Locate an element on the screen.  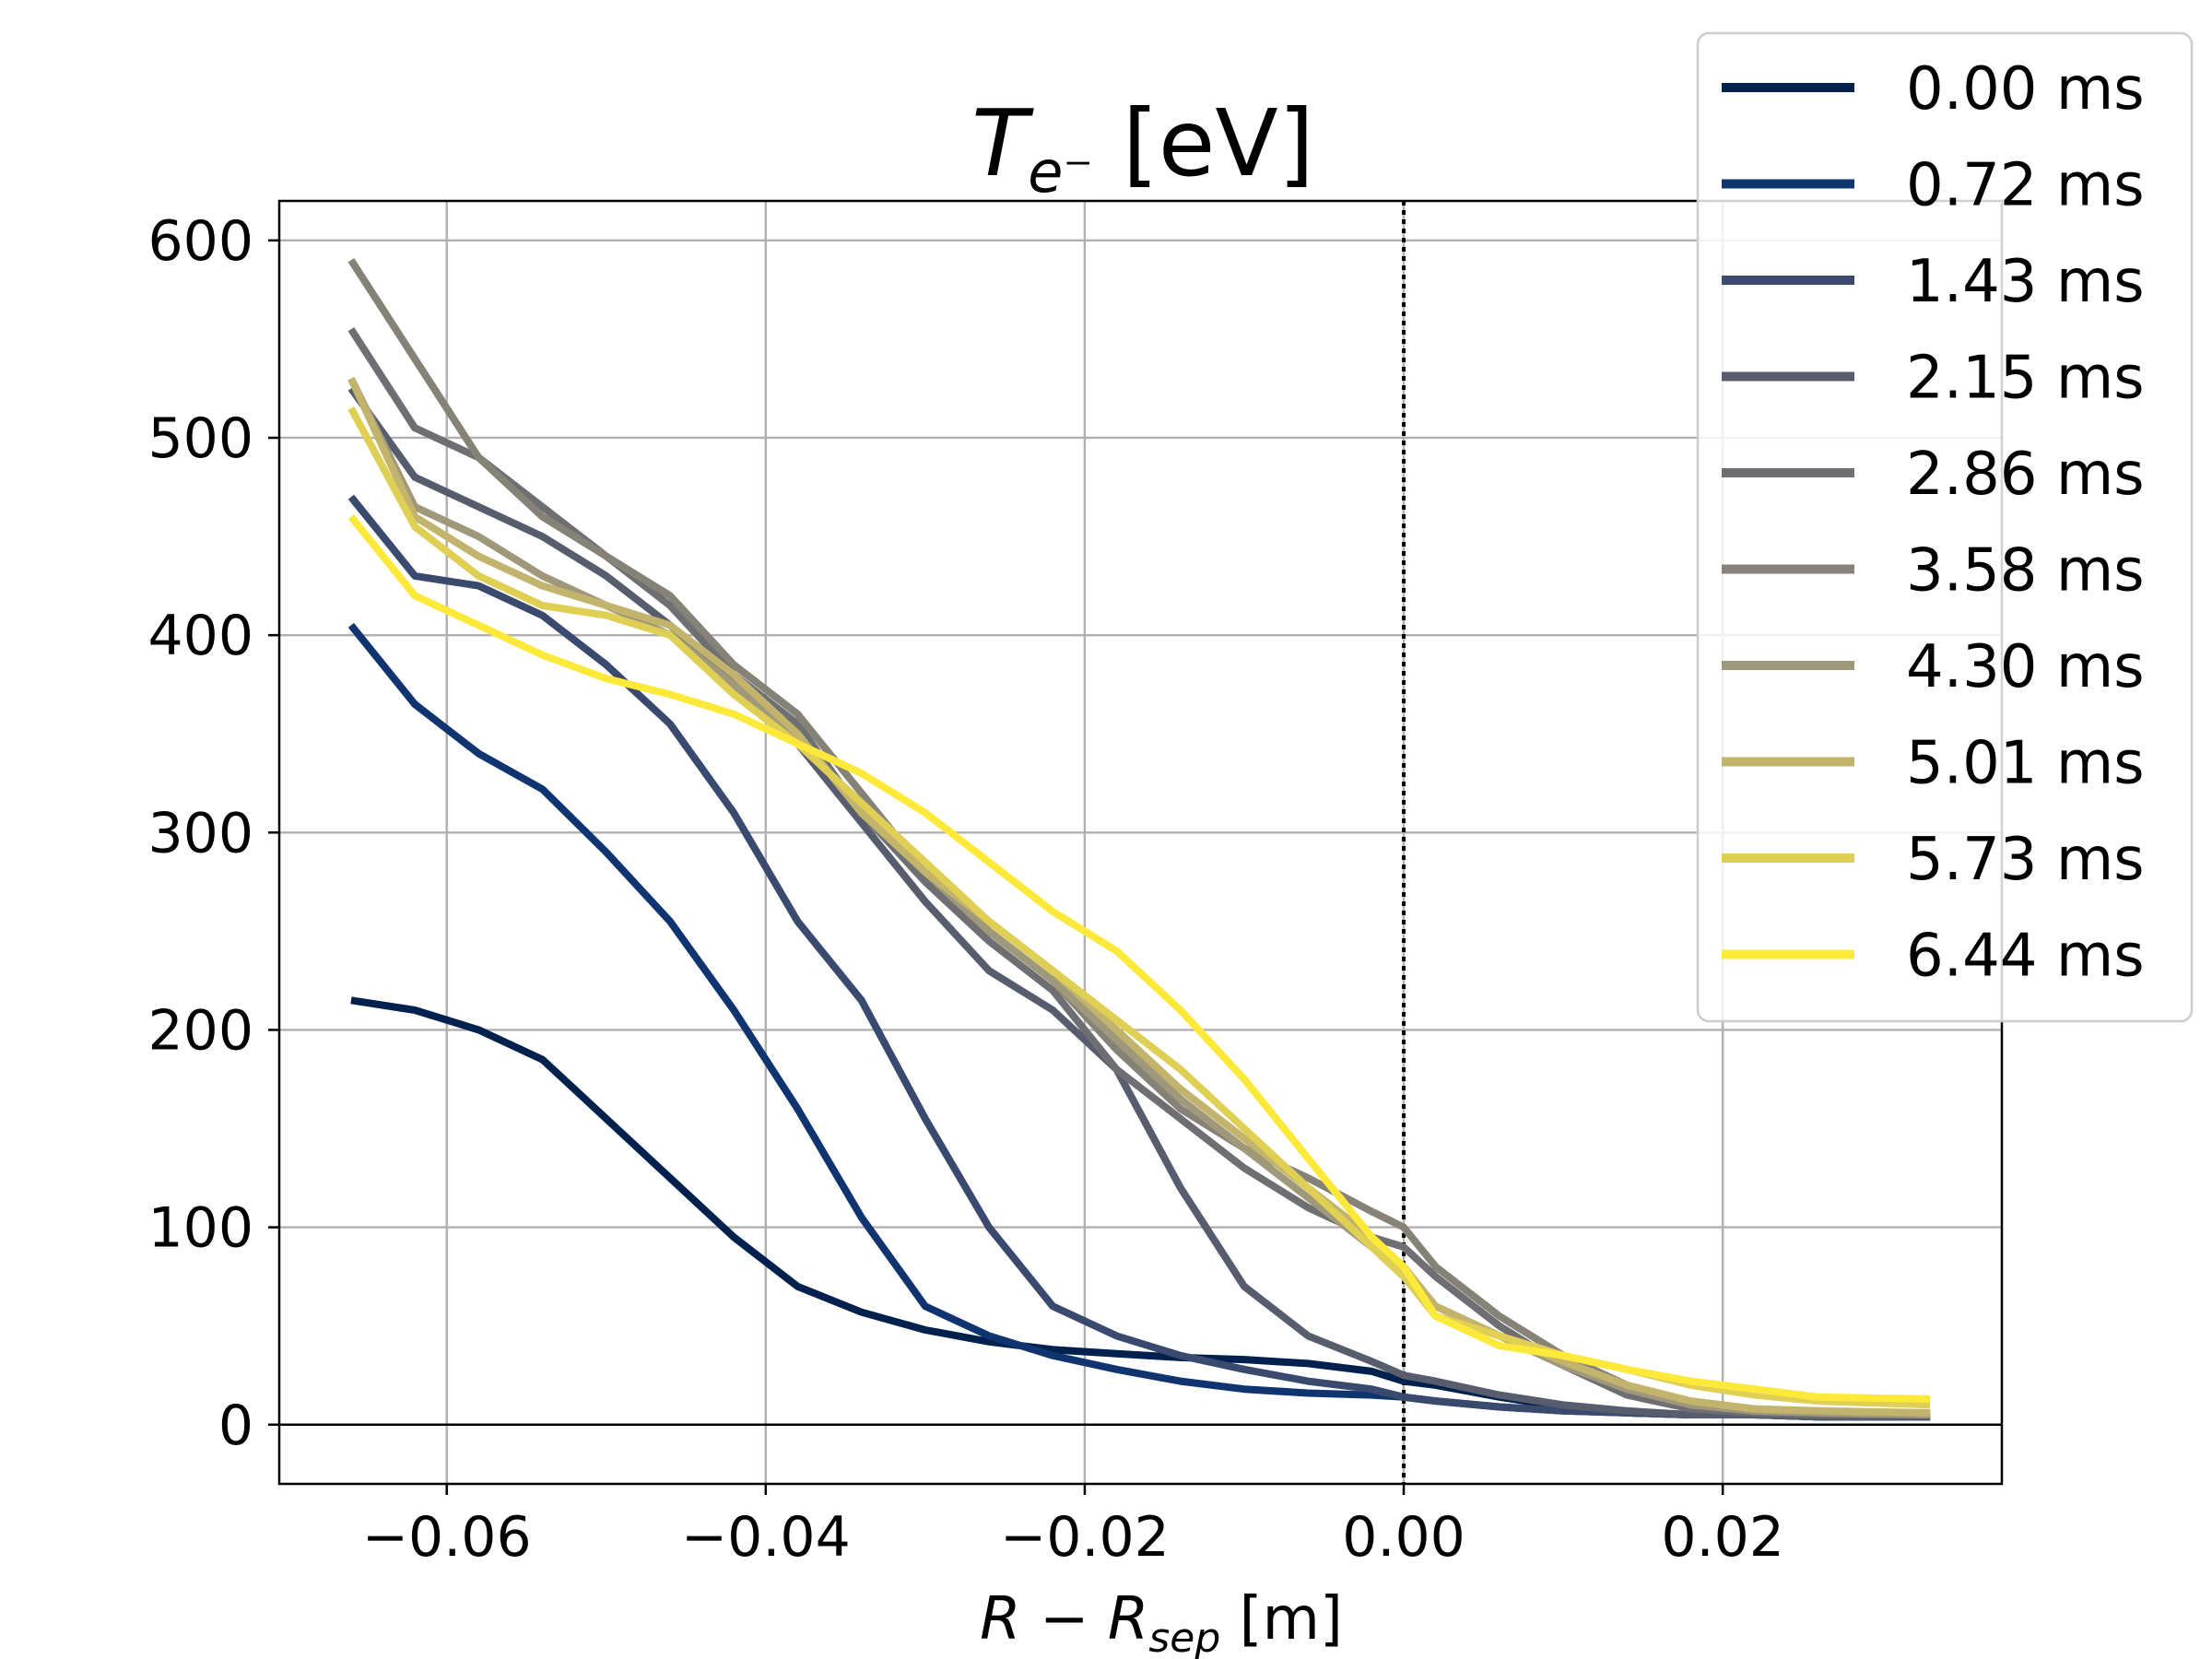
legend-label: 4.30 ms is located at coordinates (2025, 667).